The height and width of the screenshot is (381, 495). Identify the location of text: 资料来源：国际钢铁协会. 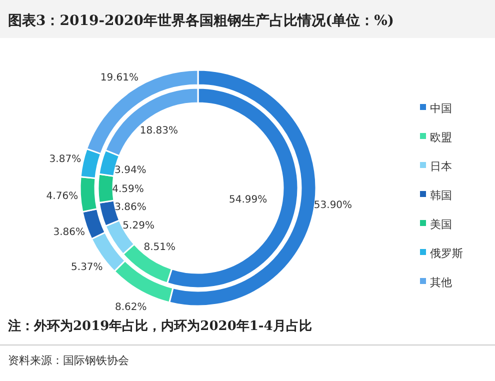
(68, 360).